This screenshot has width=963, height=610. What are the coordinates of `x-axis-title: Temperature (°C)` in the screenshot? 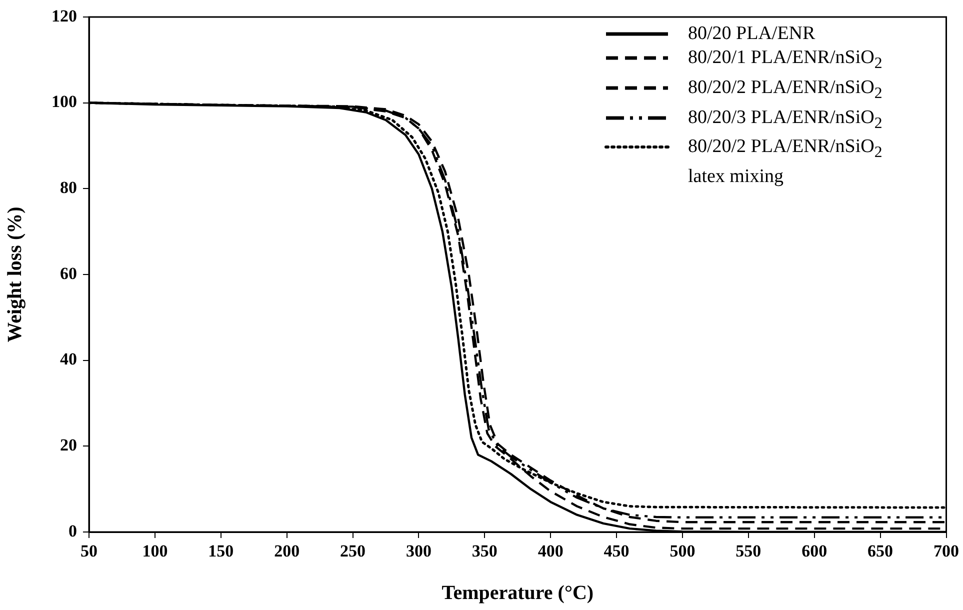 It's located at (518, 593).